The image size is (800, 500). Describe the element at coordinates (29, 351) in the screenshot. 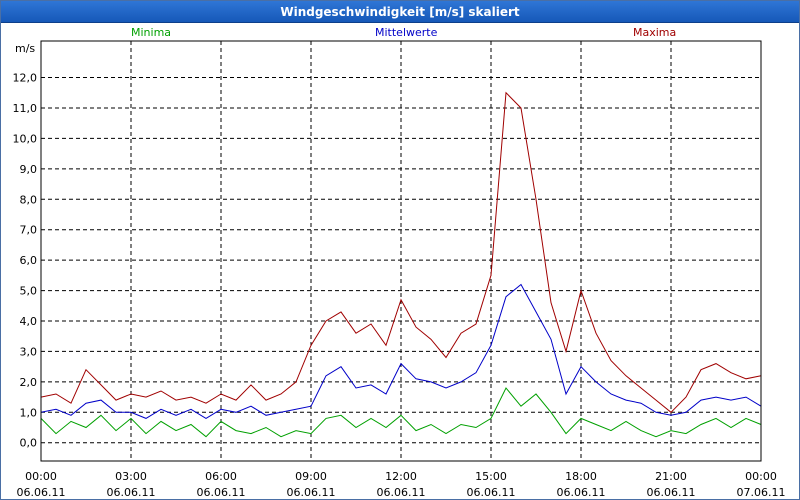

I see `y-tick-label: 3,0` at that location.